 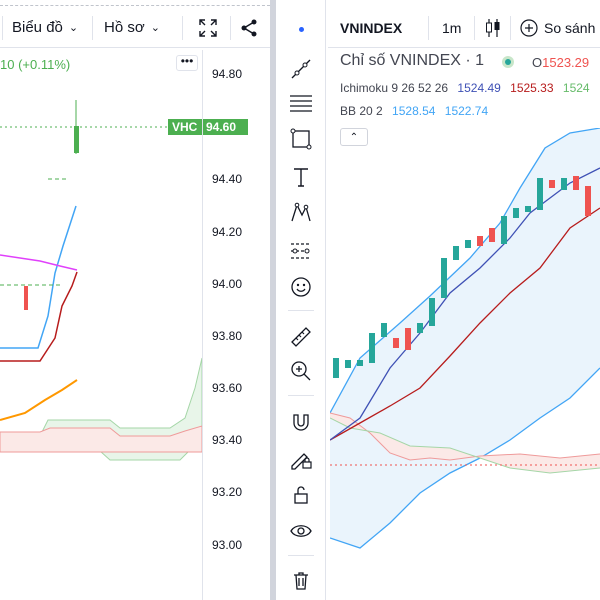 I want to click on ruler-icon, so click(x=301, y=337).